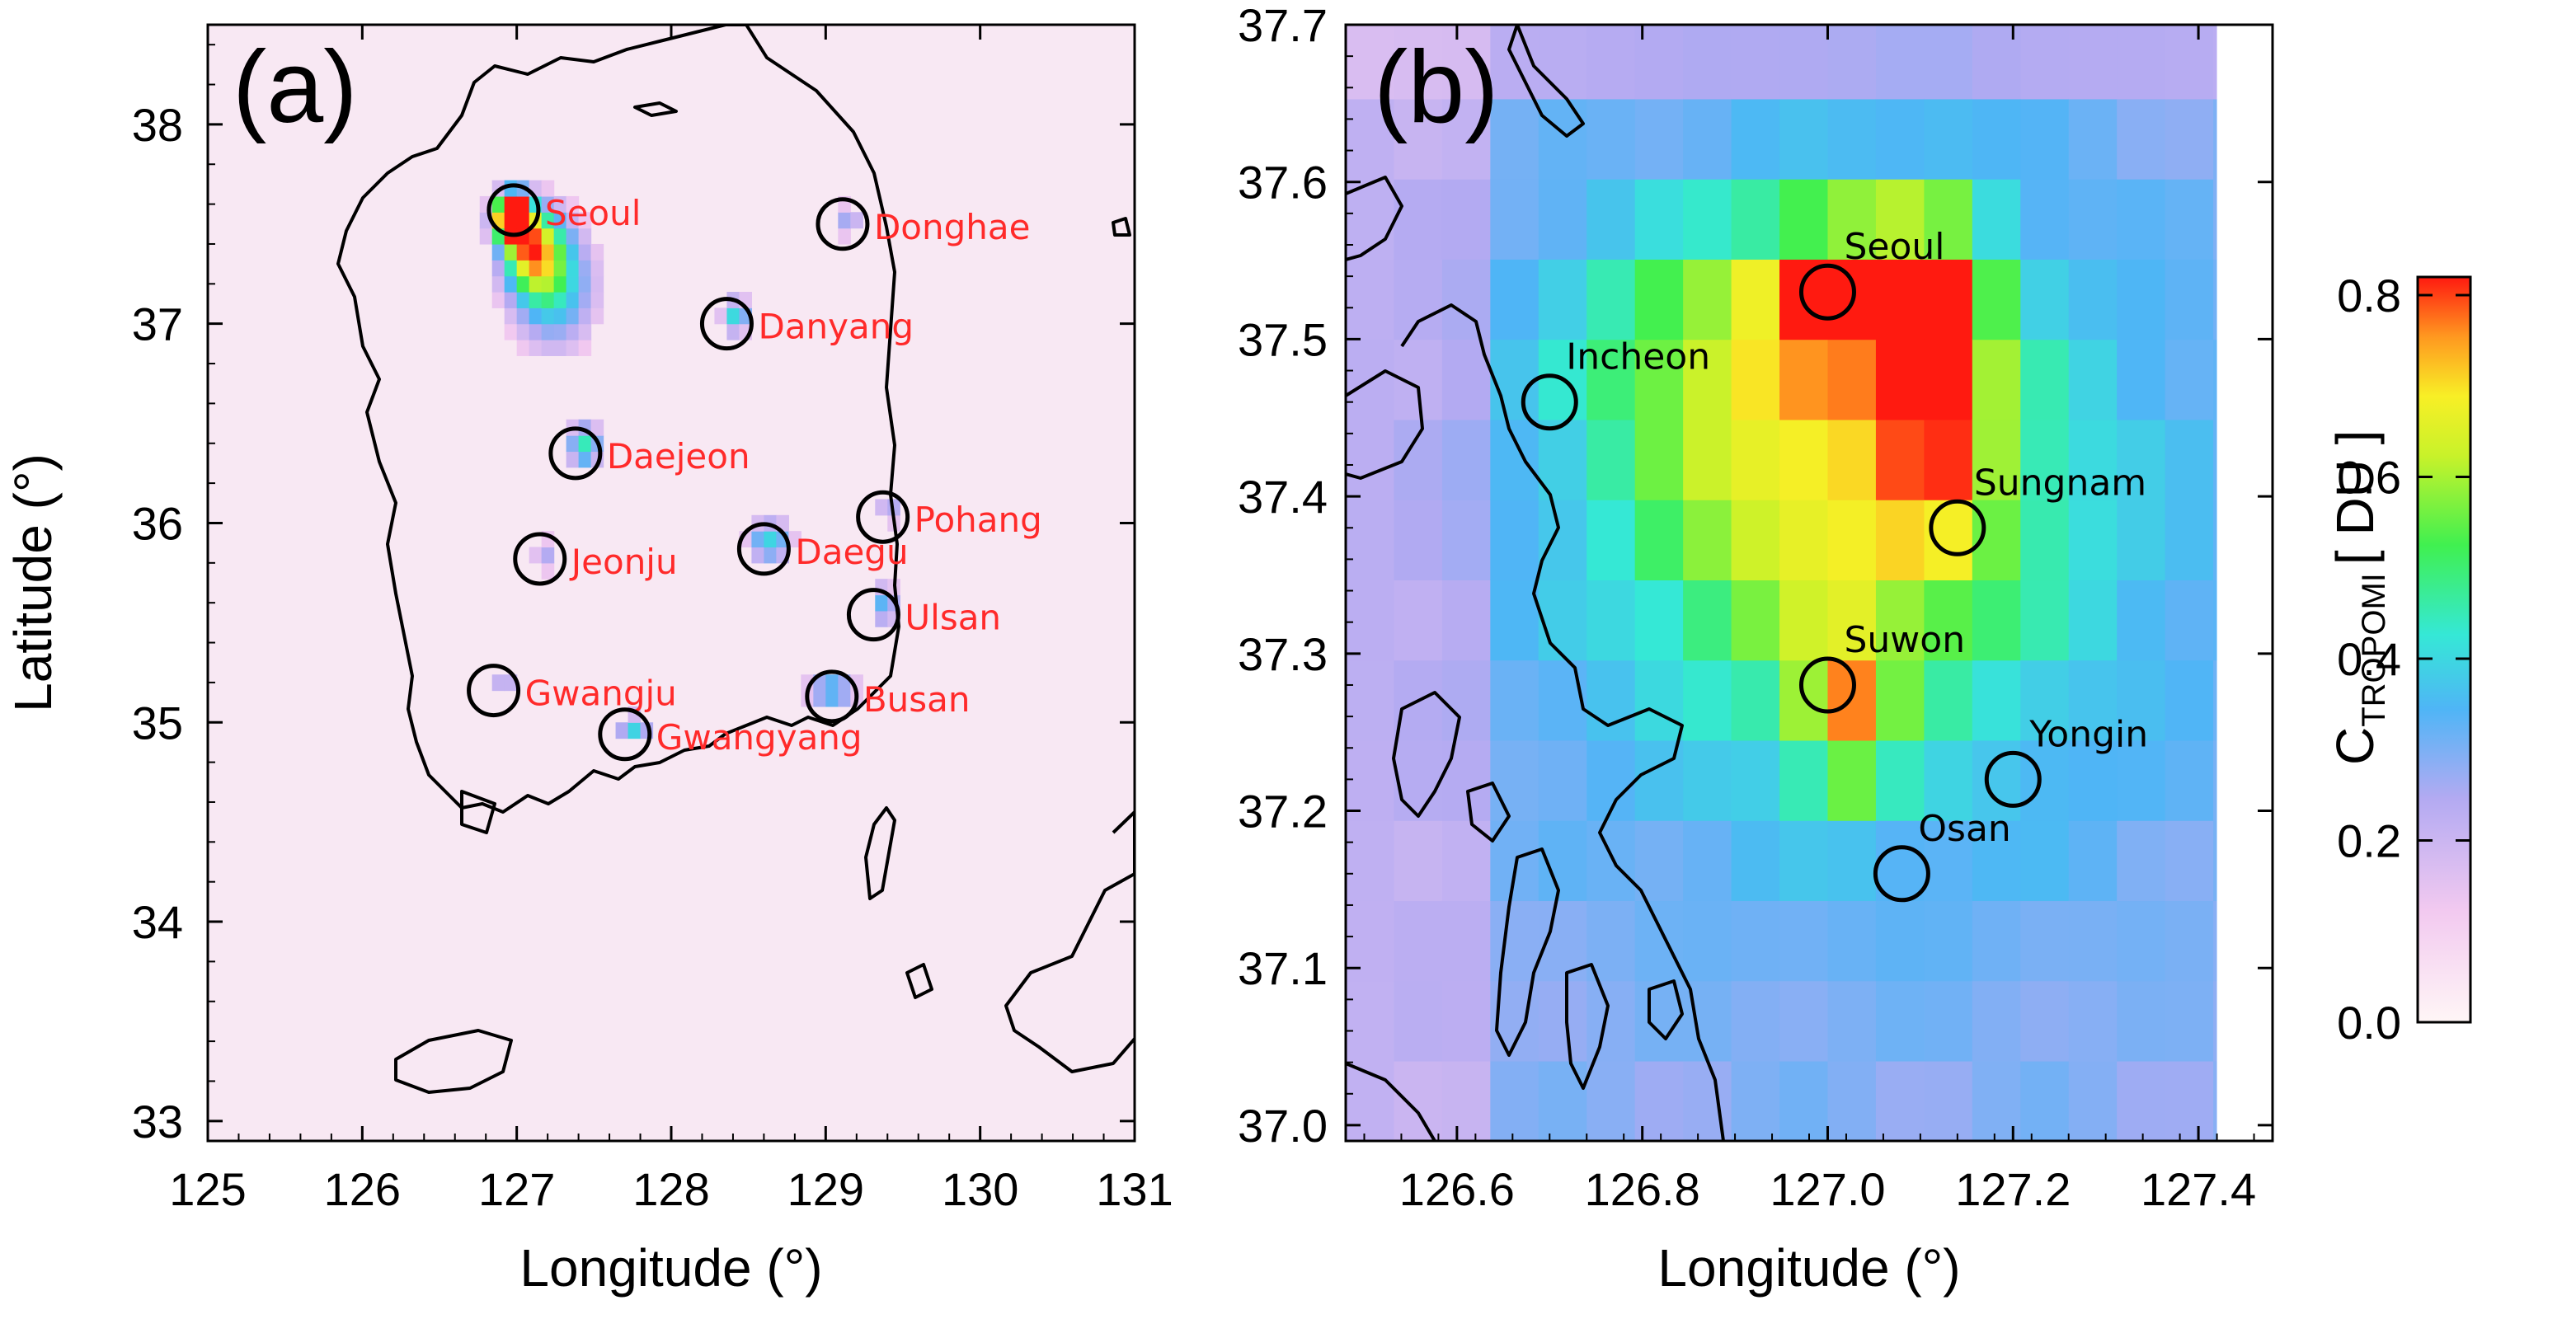 This screenshot has height=1319, width=2576. I want to click on panel-b-city-marker, so click(1549, 402).